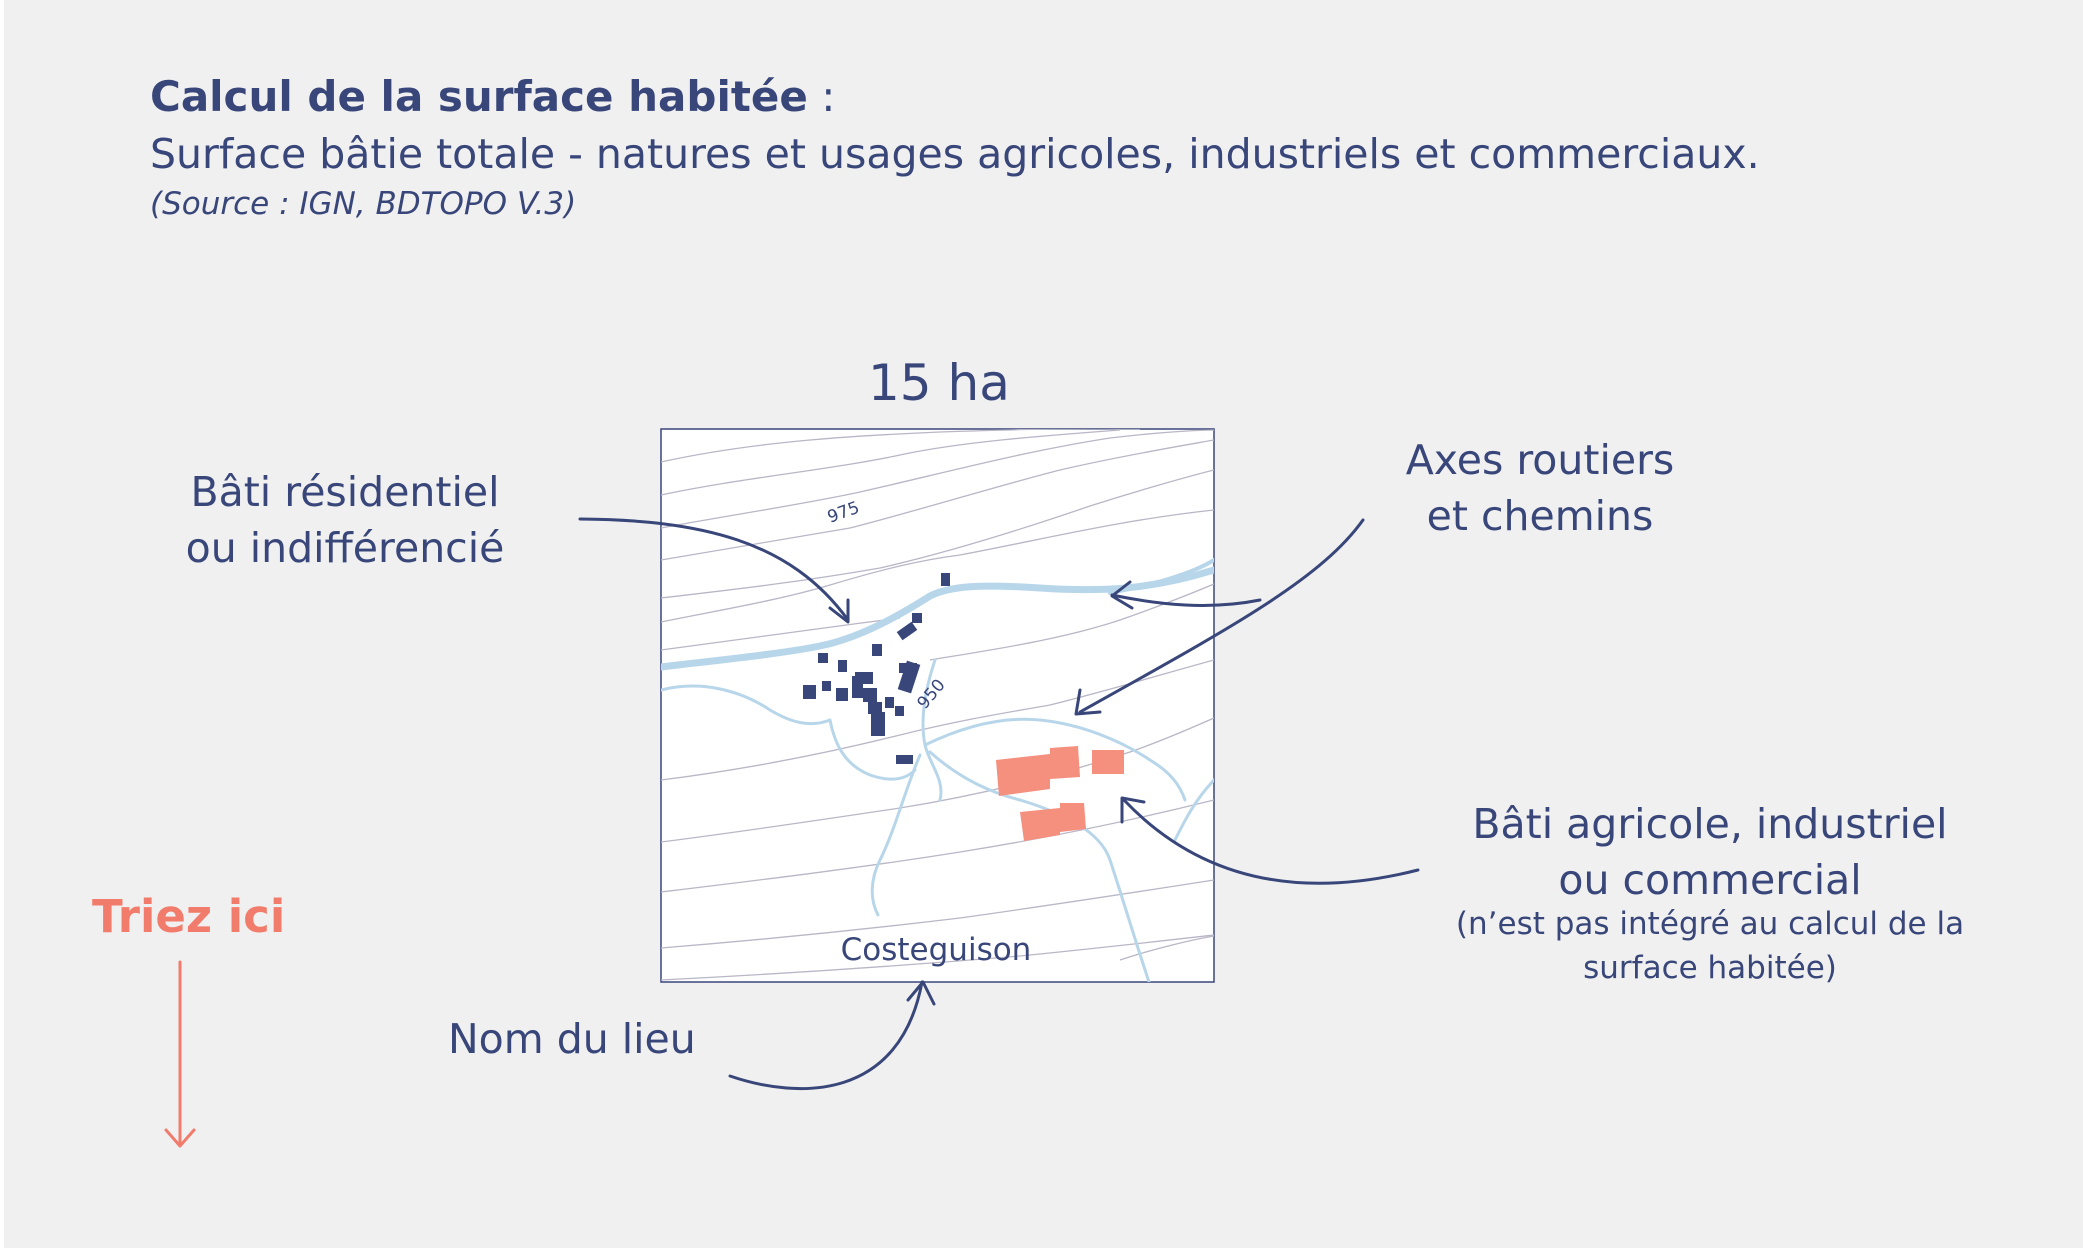 This screenshot has height=1250, width=2083. What do you see at coordinates (1122, 595) in the screenshot?
I see `arrowhead-roads-upper` at bounding box center [1122, 595].